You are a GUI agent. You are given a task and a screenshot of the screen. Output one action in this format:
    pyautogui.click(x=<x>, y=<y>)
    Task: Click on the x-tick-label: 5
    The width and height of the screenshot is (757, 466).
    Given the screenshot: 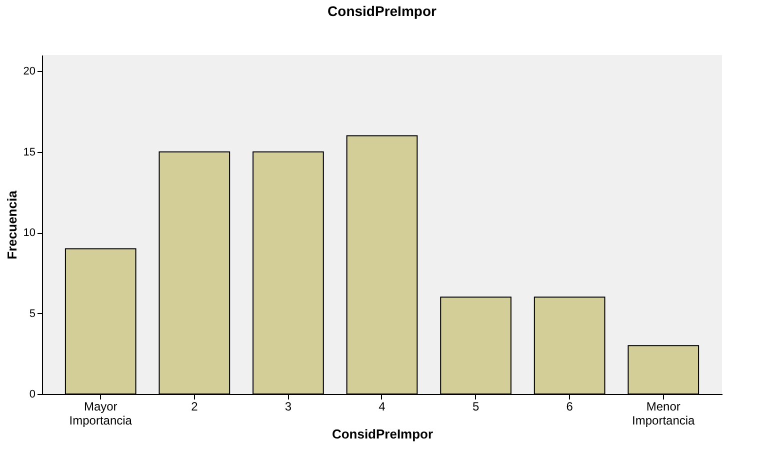 What is the action you would take?
    pyautogui.click(x=476, y=407)
    